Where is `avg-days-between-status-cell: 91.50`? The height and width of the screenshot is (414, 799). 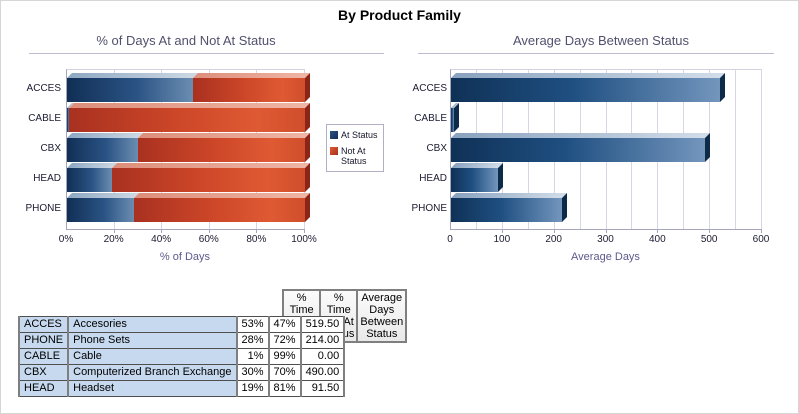 avg-days-between-status-cell: 91.50 is located at coordinates (322, 388).